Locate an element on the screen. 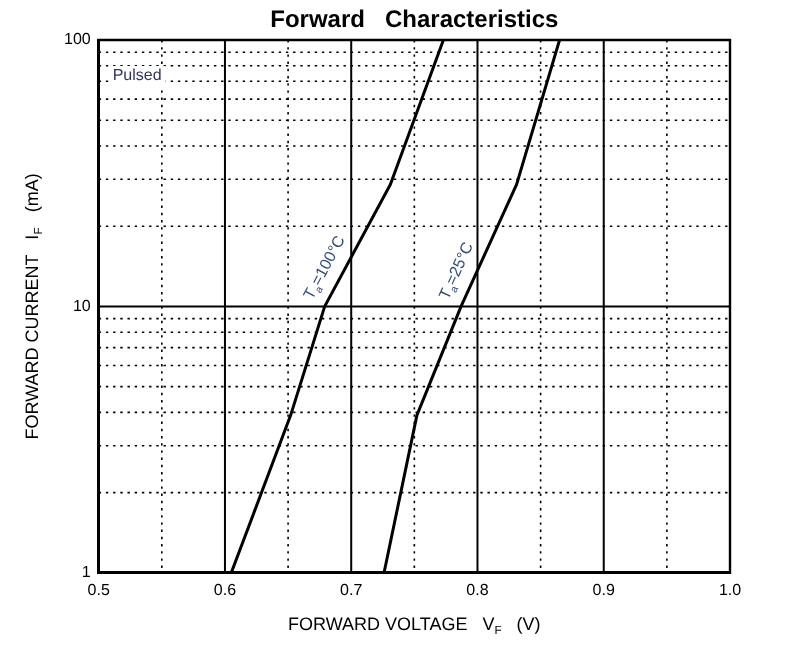 The height and width of the screenshot is (660, 810). x-tick-label: 0.7 is located at coordinates (352, 589).